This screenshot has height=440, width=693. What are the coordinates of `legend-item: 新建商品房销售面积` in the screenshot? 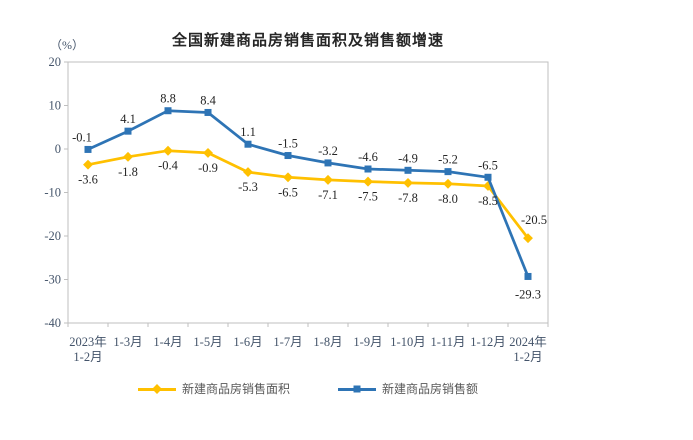 It's located at (213, 389).